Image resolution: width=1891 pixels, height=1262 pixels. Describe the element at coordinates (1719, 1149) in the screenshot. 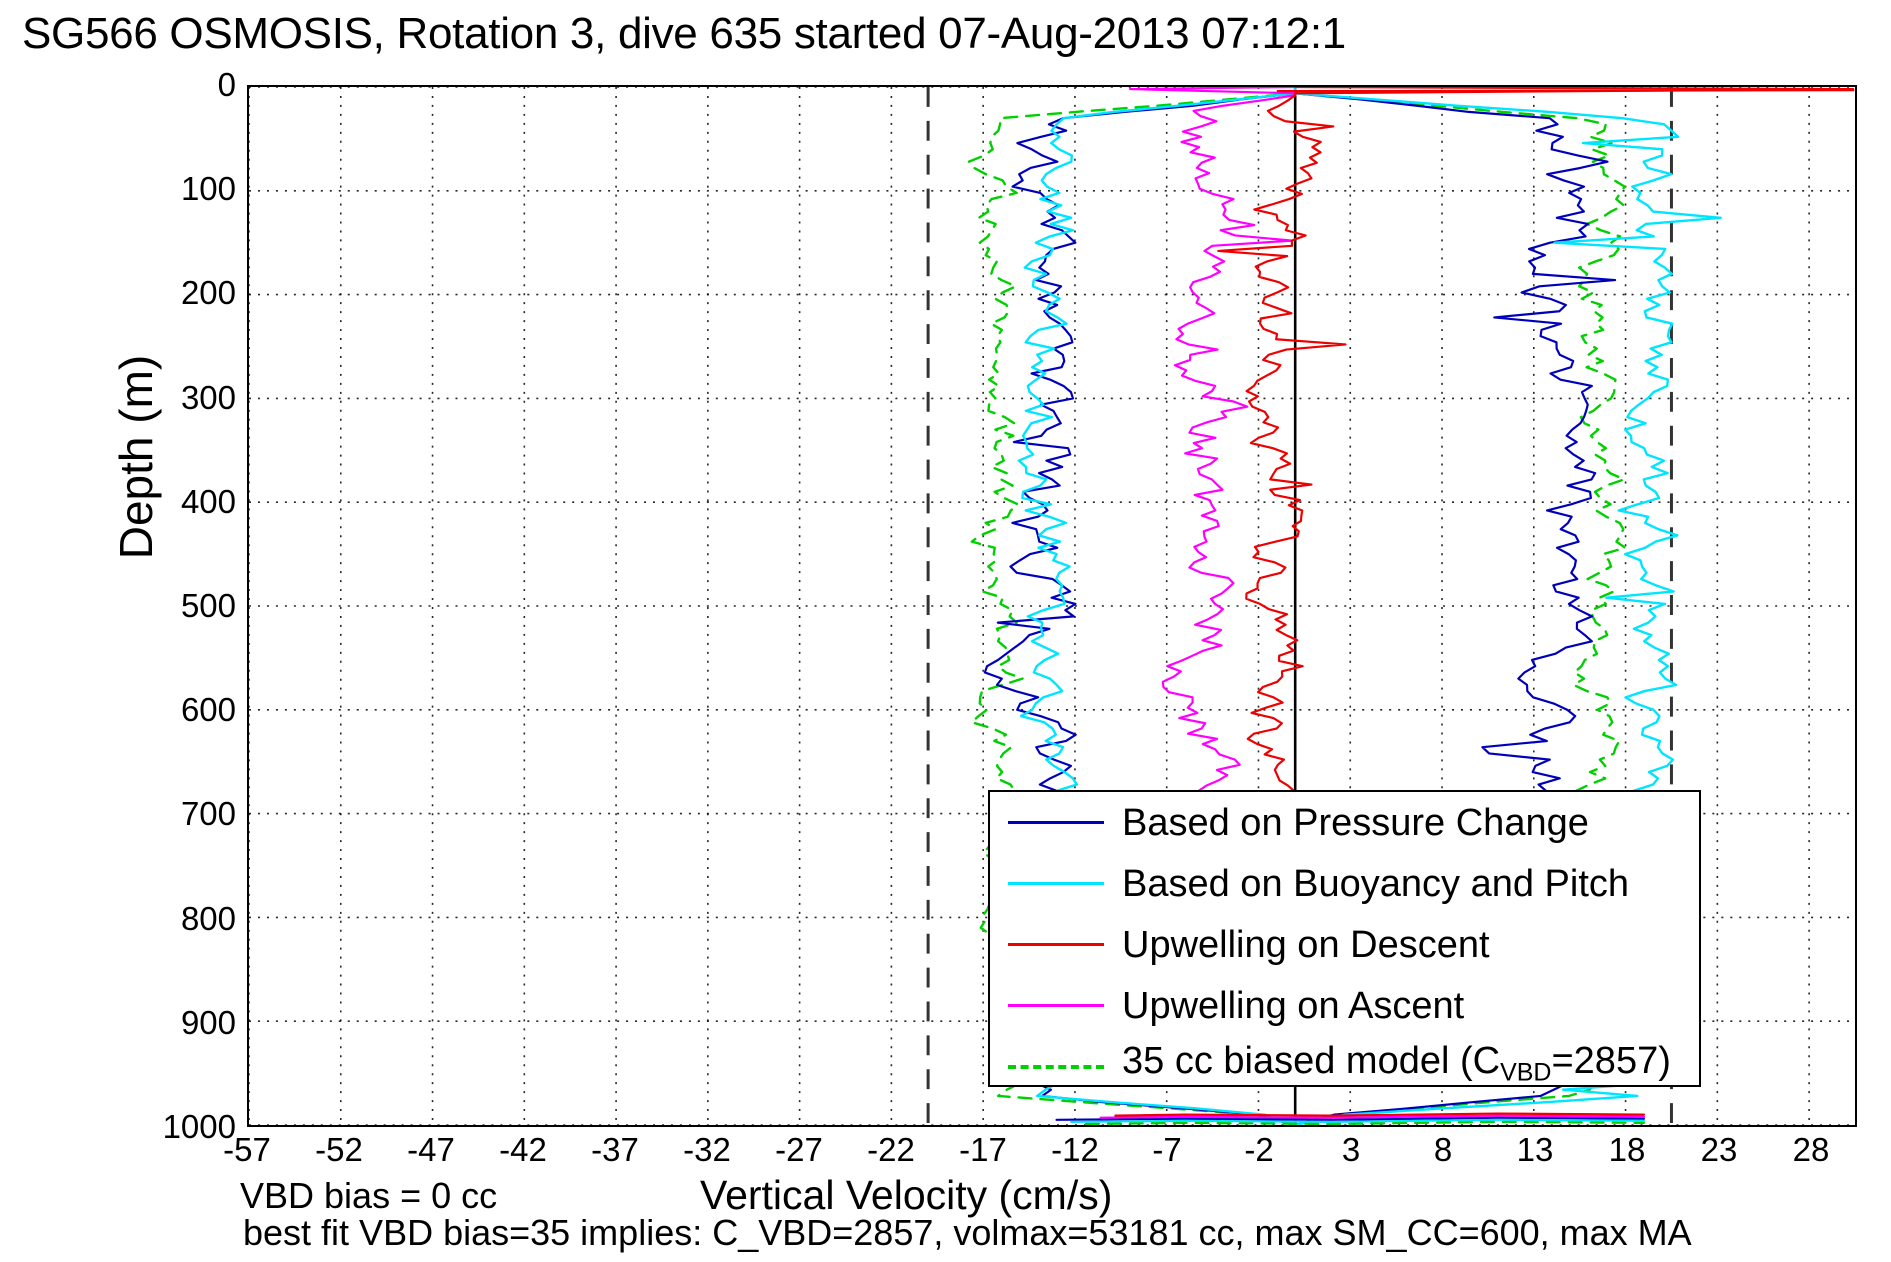

I see `x-tick-label: 23` at that location.